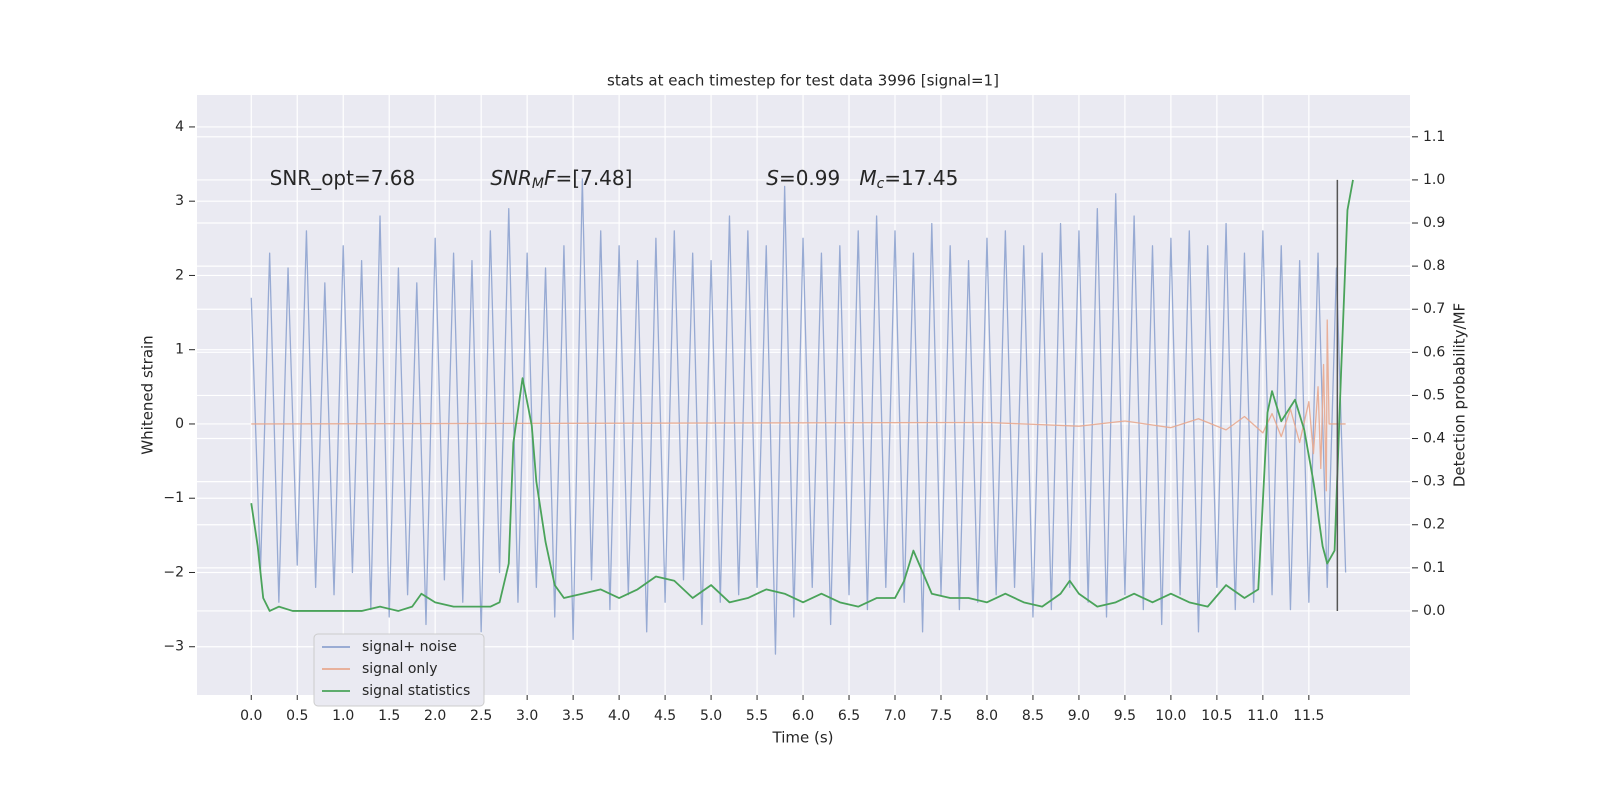 The width and height of the screenshot is (1600, 800). Describe the element at coordinates (1434, 309) in the screenshot. I see `y2-tick-label: 0.7` at that location.